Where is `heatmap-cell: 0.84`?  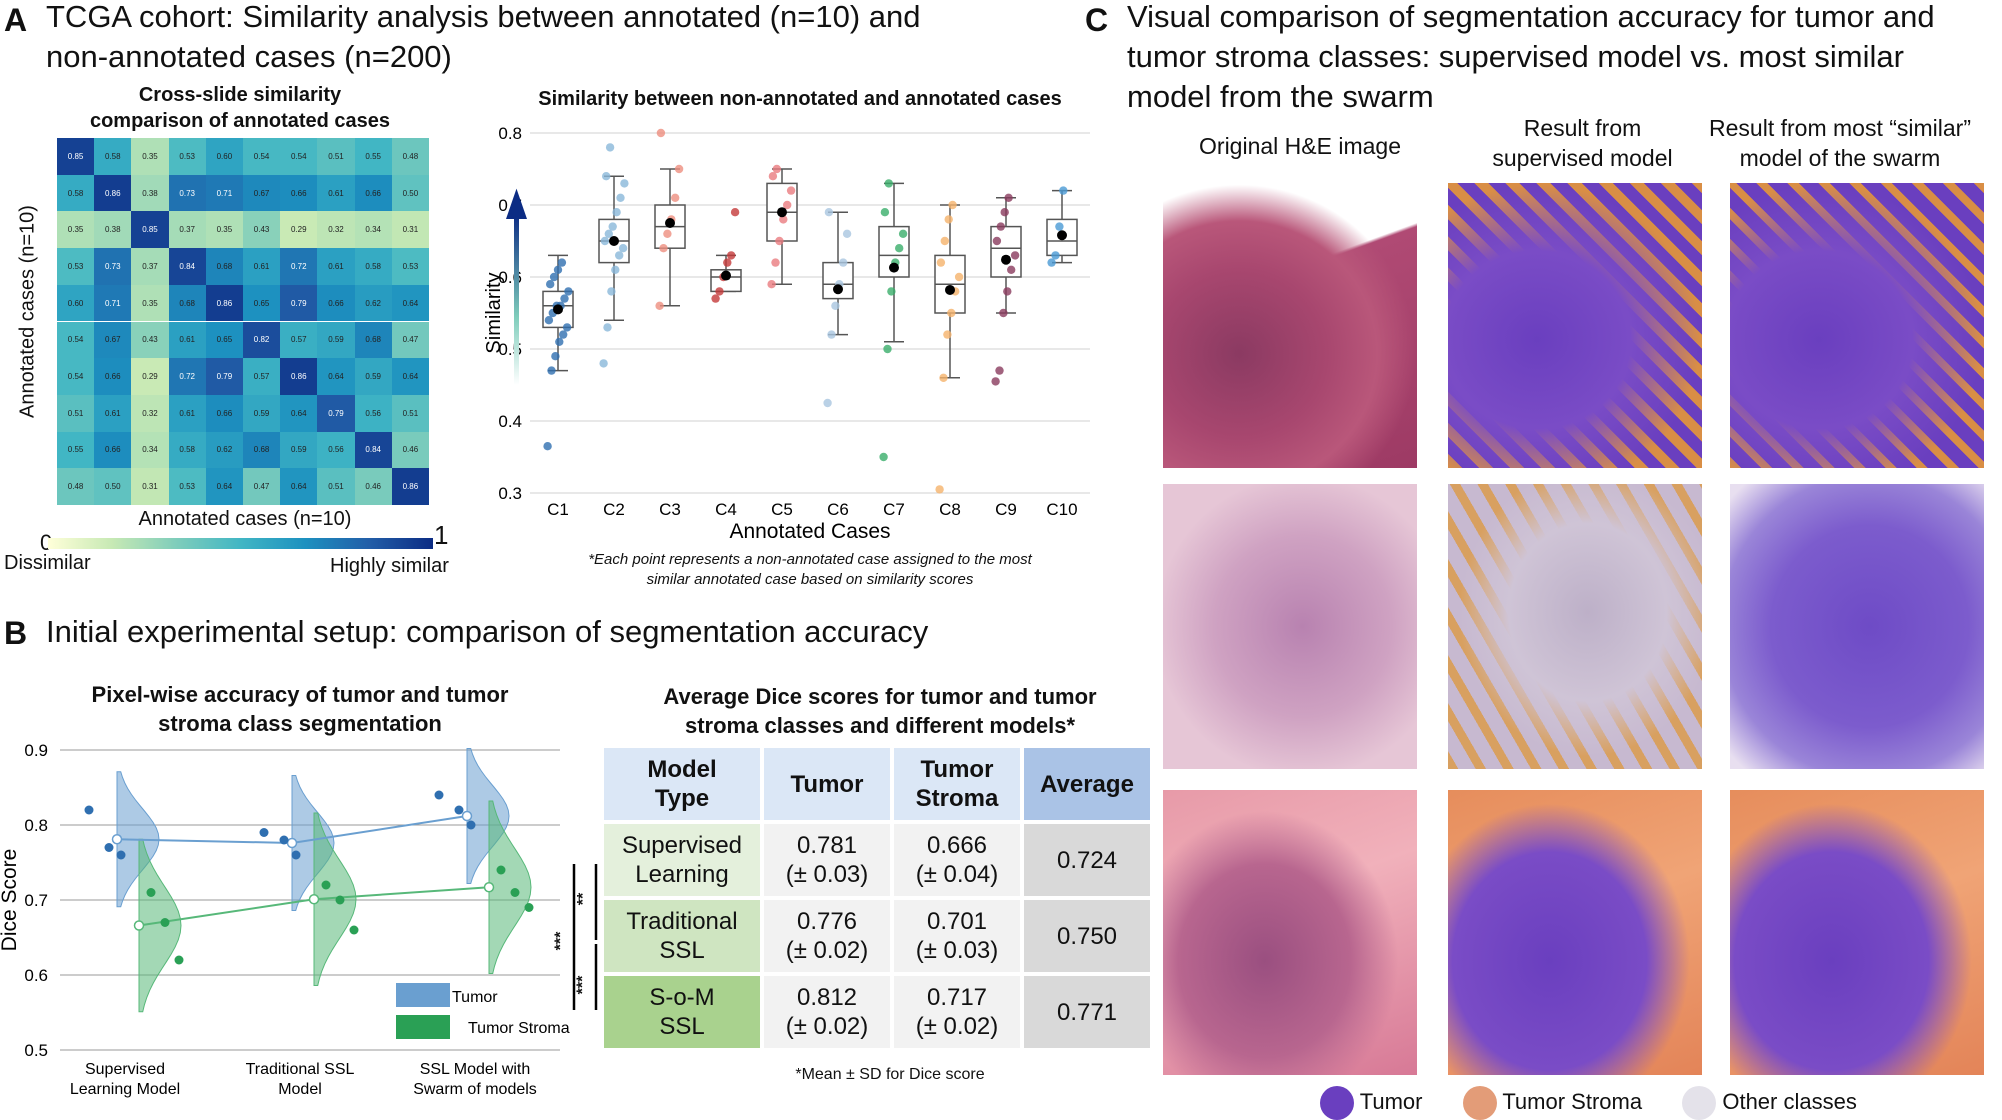
heatmap-cell: 0.84 is located at coordinates (373, 450).